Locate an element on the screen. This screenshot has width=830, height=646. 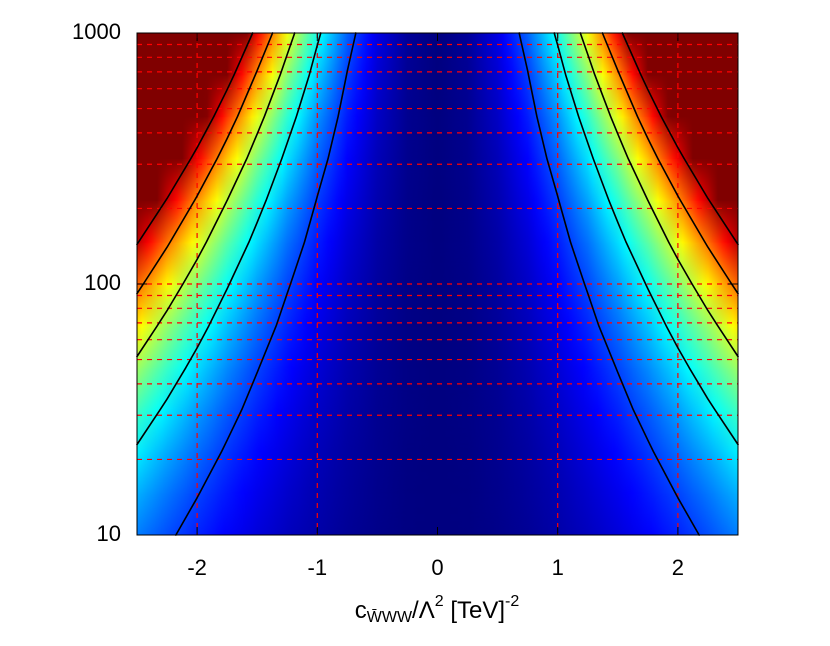
x-tick-label: -1 is located at coordinates (318, 567).